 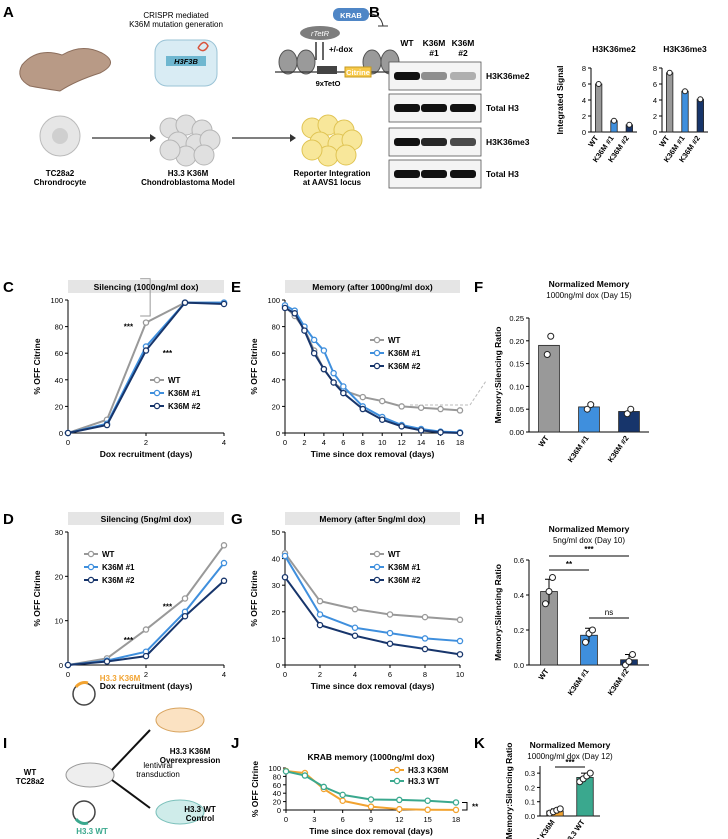 I want to click on panel-letter-B: B, so click(x=374, y=12).